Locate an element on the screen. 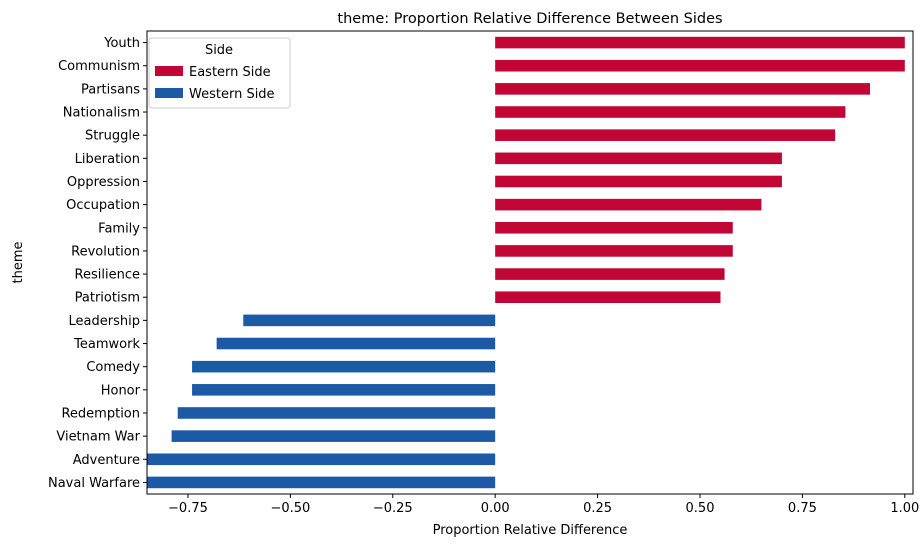 The image size is (923, 551). bar-nationalism is located at coordinates (670, 112).